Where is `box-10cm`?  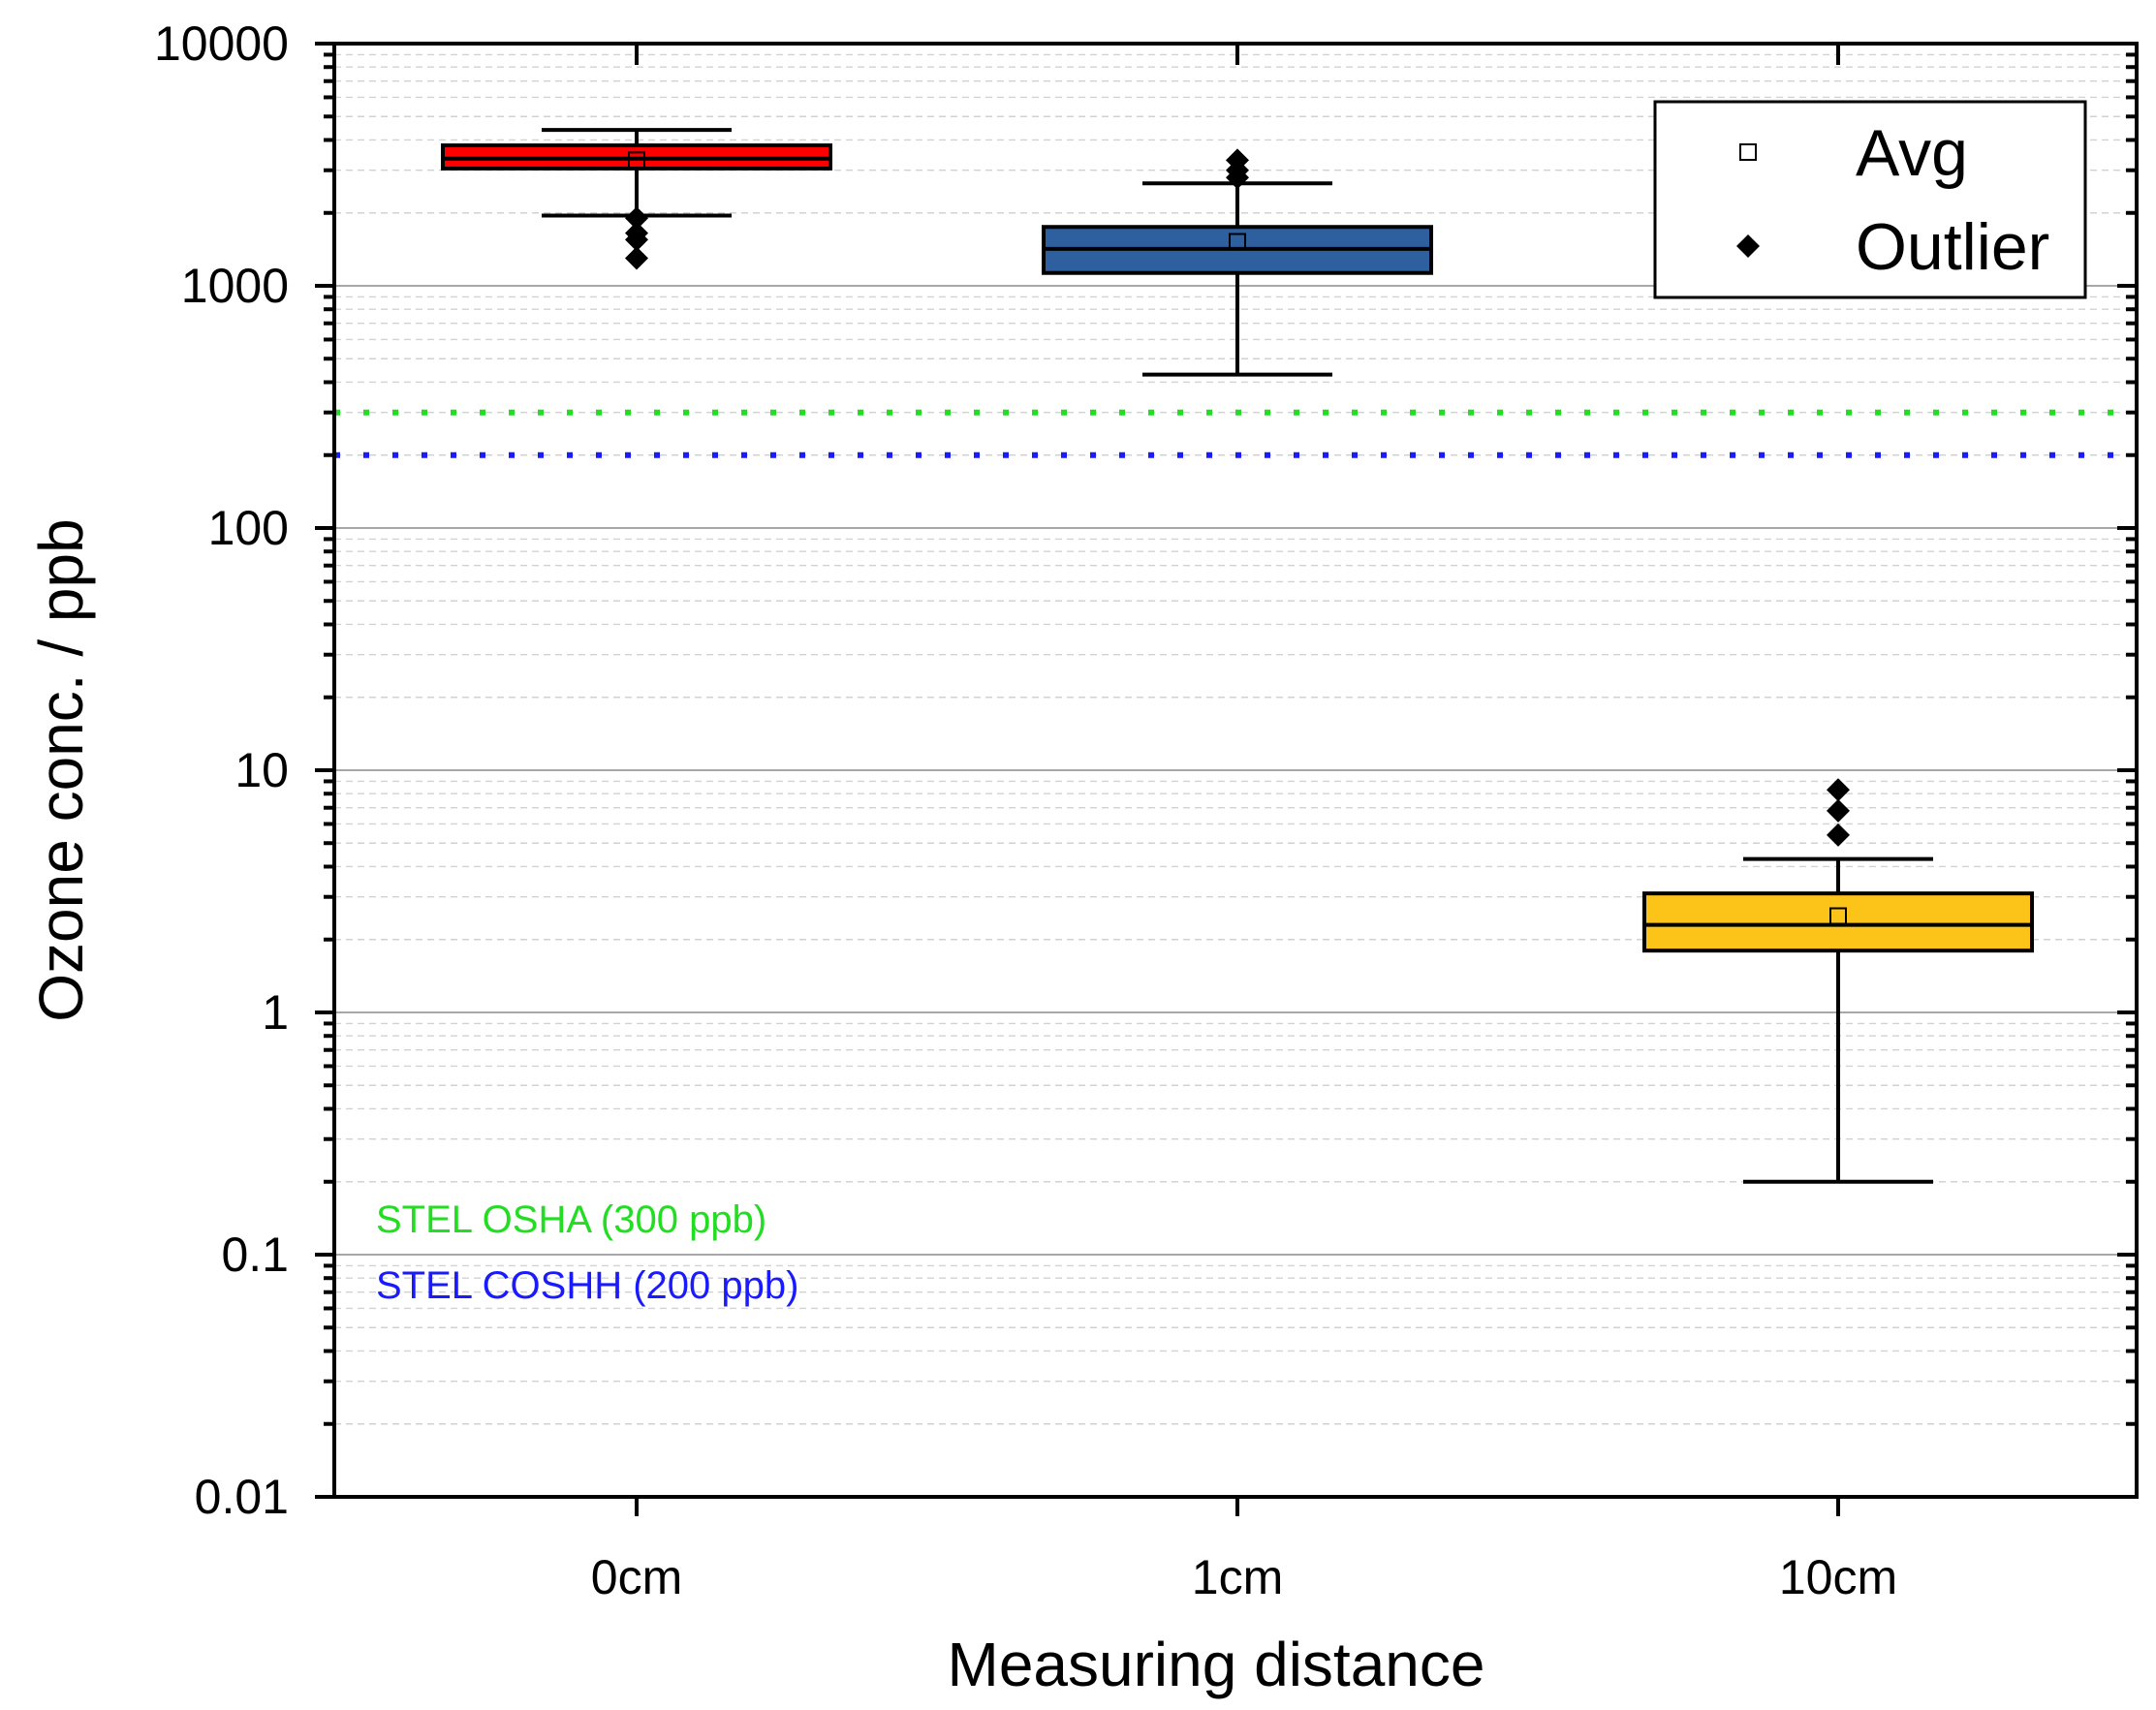
box-10cm is located at coordinates (1838, 981).